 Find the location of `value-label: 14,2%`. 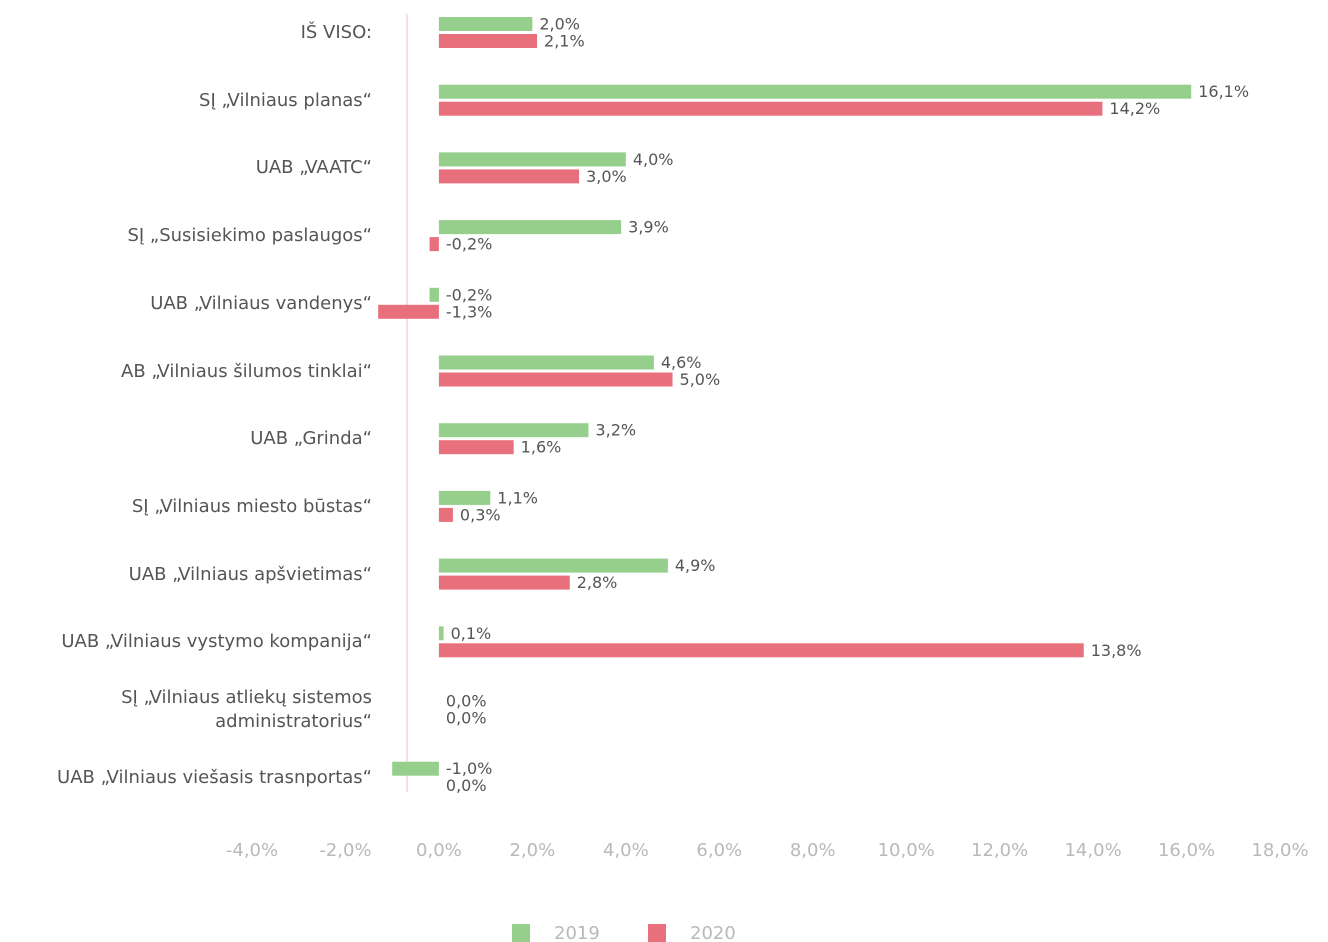

value-label: 14,2% is located at coordinates (1134, 108).